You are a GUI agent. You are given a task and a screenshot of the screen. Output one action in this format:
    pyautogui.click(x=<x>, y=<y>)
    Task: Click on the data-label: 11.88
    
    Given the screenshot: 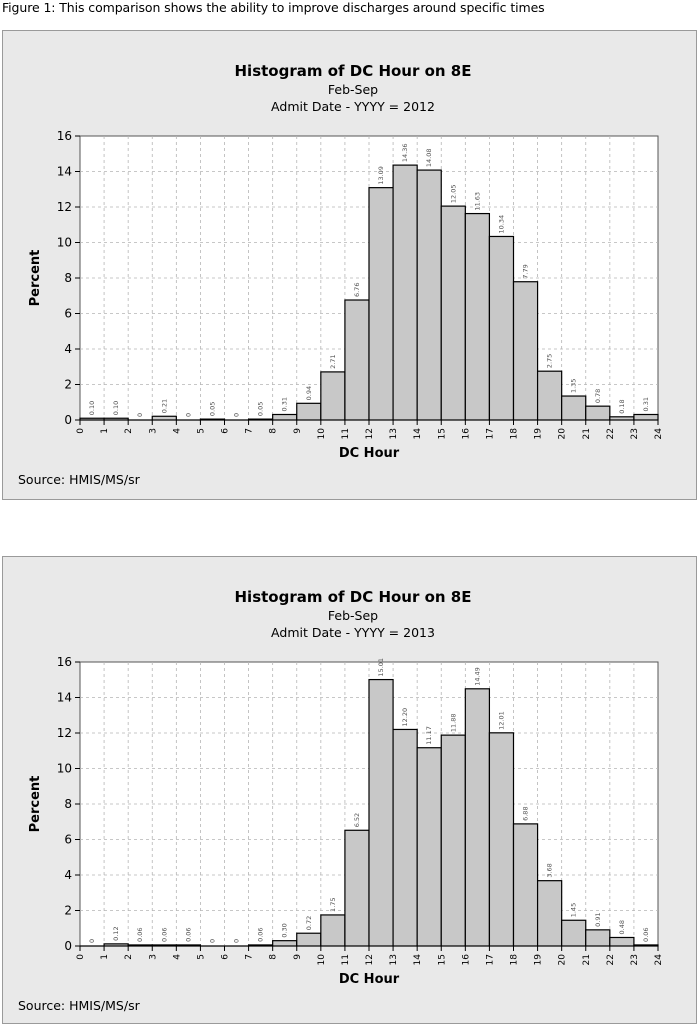 What is the action you would take?
    pyautogui.click(x=453, y=723)
    